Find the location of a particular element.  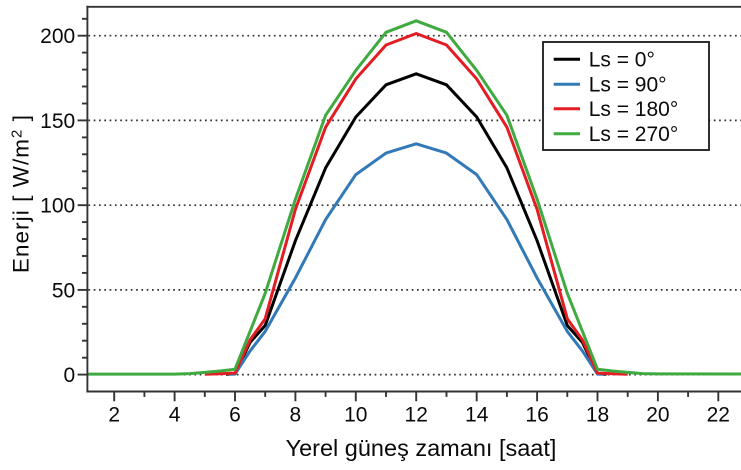

svg-text: 10 is located at coordinates (355, 414).